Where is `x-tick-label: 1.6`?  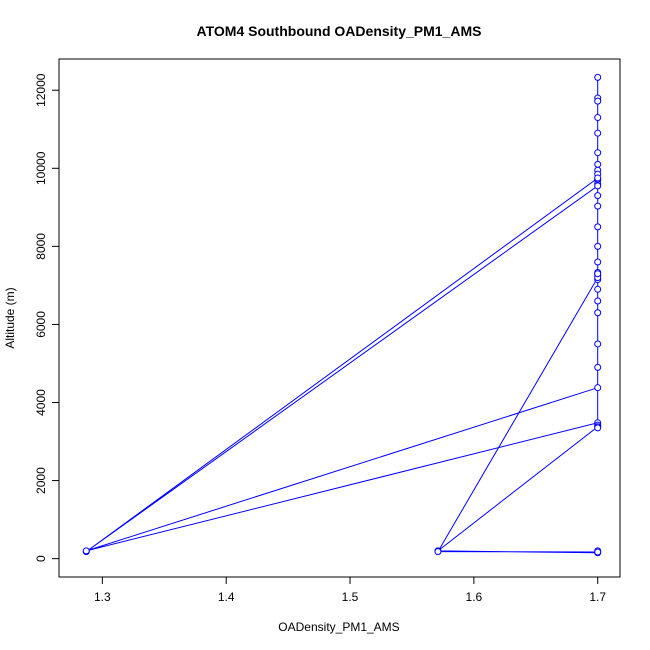 x-tick-label: 1.6 is located at coordinates (474, 597).